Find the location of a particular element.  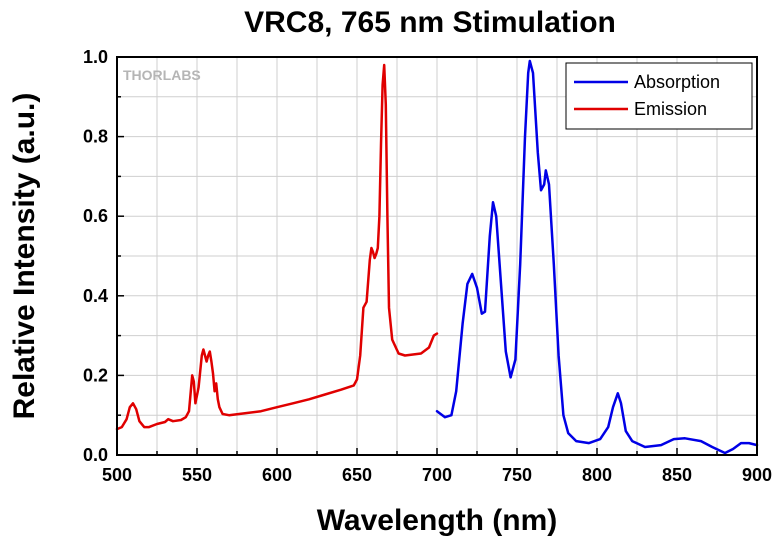

y-tick-label: 0.8 is located at coordinates (95, 137).